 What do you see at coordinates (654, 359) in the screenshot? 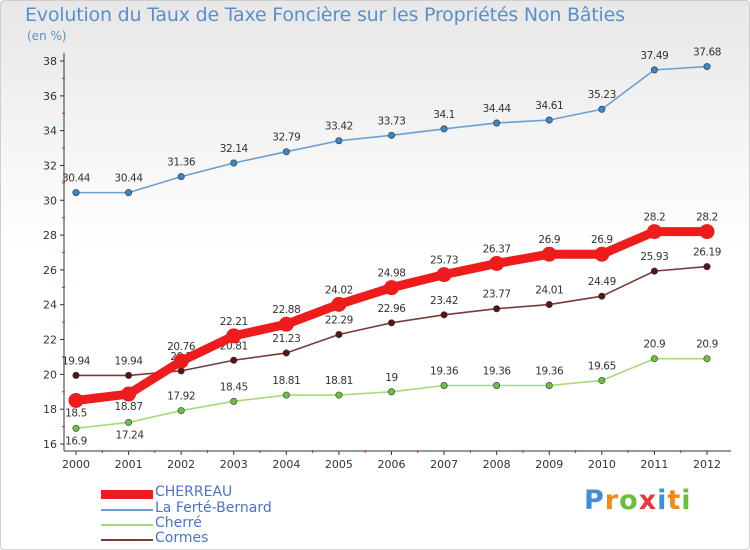
I see `data-point-cherre-2011` at bounding box center [654, 359].